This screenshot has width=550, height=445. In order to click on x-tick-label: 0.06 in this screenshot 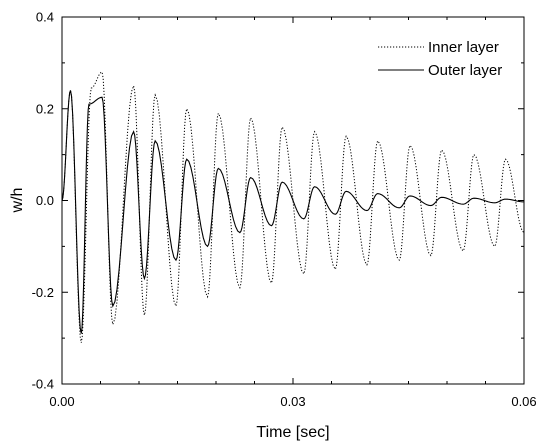, I will do `click(523, 401)`.